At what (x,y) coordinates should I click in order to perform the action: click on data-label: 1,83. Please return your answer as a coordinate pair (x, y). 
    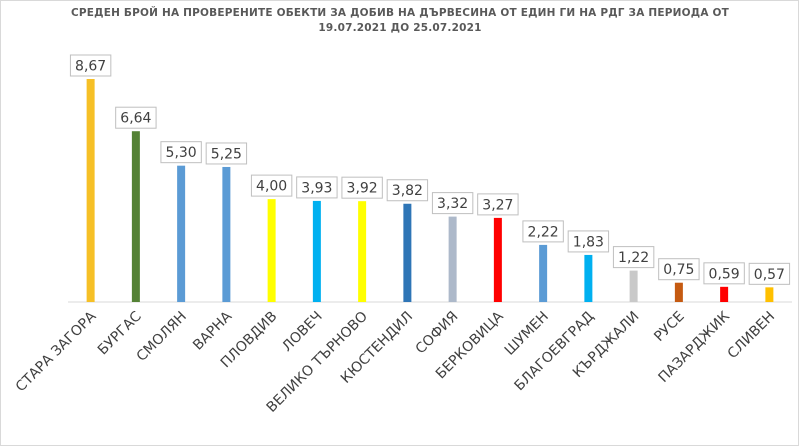
    Looking at the image, I should click on (588, 242).